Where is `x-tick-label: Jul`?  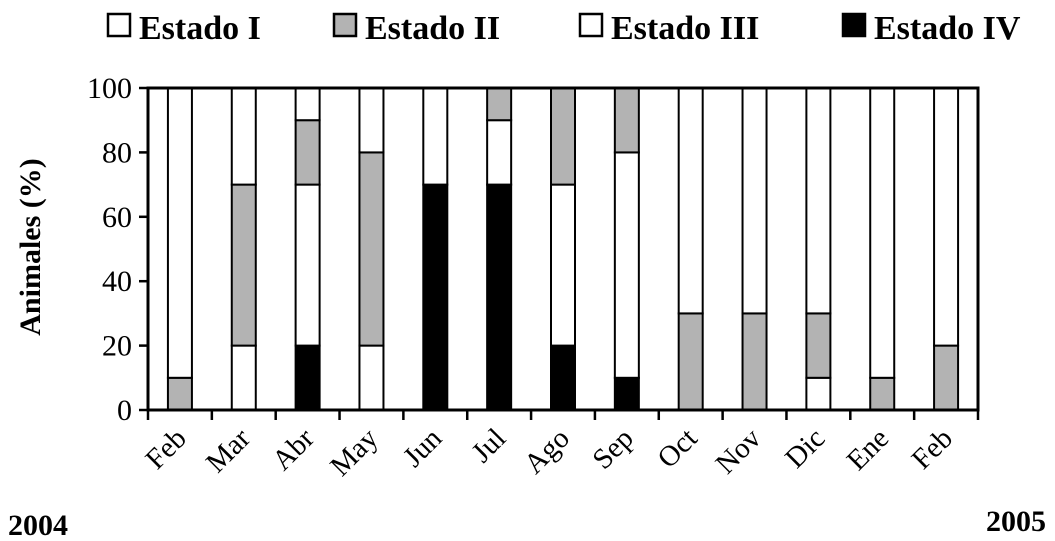
x-tick-label: Jul is located at coordinates (489, 445).